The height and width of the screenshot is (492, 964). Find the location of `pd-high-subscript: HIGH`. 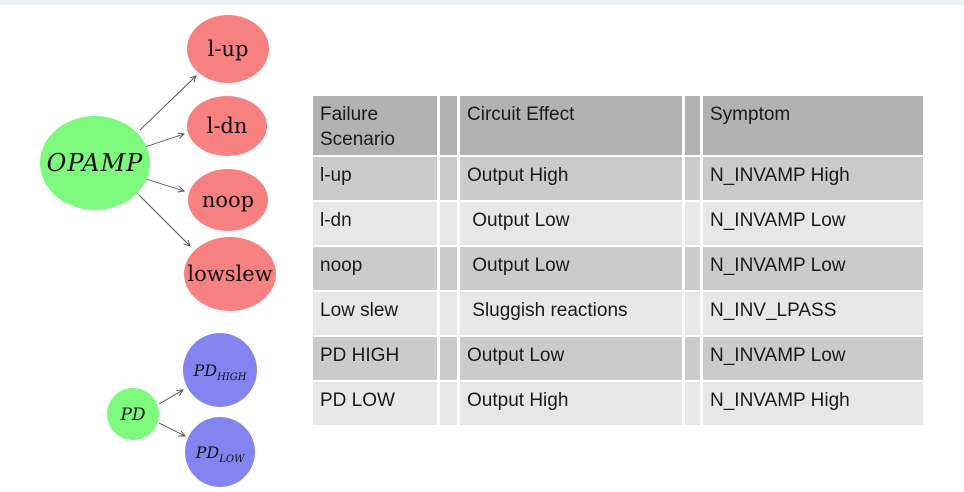

pd-high-subscript: HIGH is located at coordinates (231, 377).